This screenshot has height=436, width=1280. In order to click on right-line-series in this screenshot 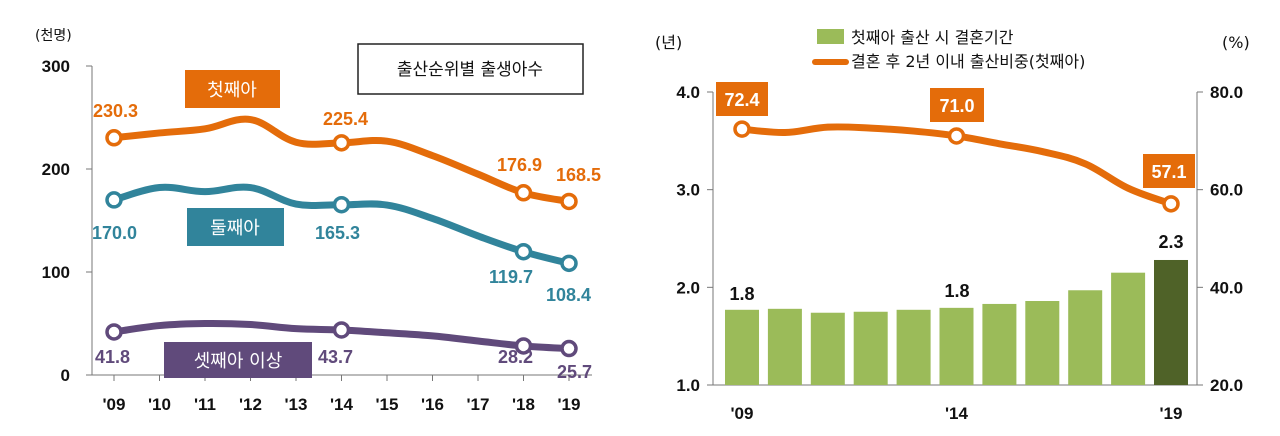, I will do `click(956, 166)`.